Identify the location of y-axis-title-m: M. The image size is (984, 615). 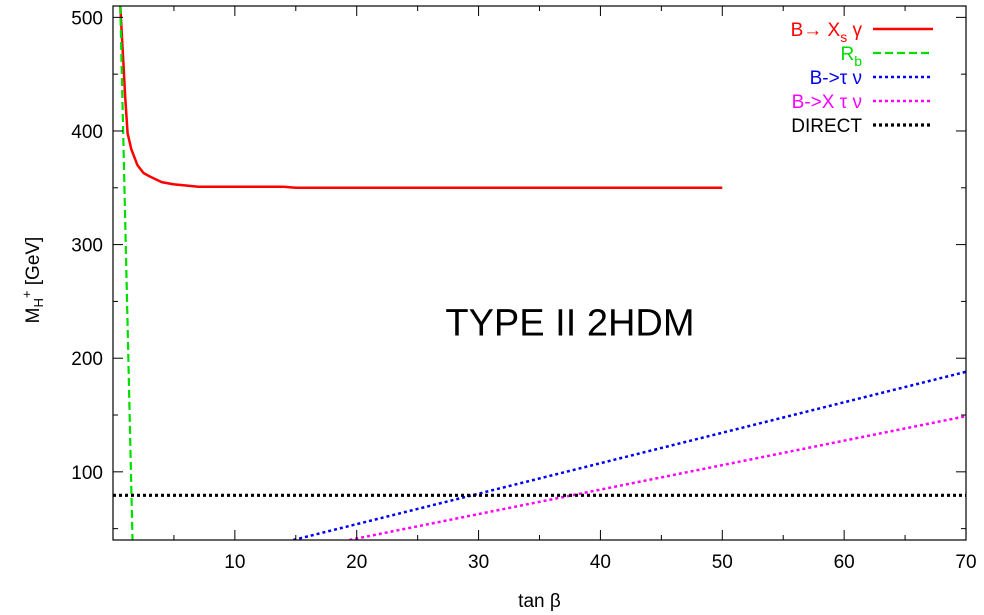
(33, 316).